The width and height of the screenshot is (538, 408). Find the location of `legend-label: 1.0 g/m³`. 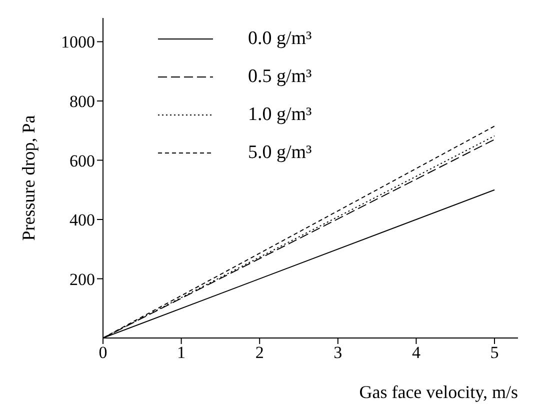

legend-label: 1.0 g/m³ is located at coordinates (280, 115).